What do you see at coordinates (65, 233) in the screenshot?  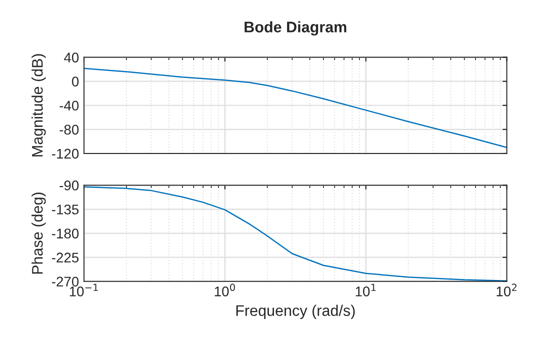 I see `y-tick-label: -180` at bounding box center [65, 233].